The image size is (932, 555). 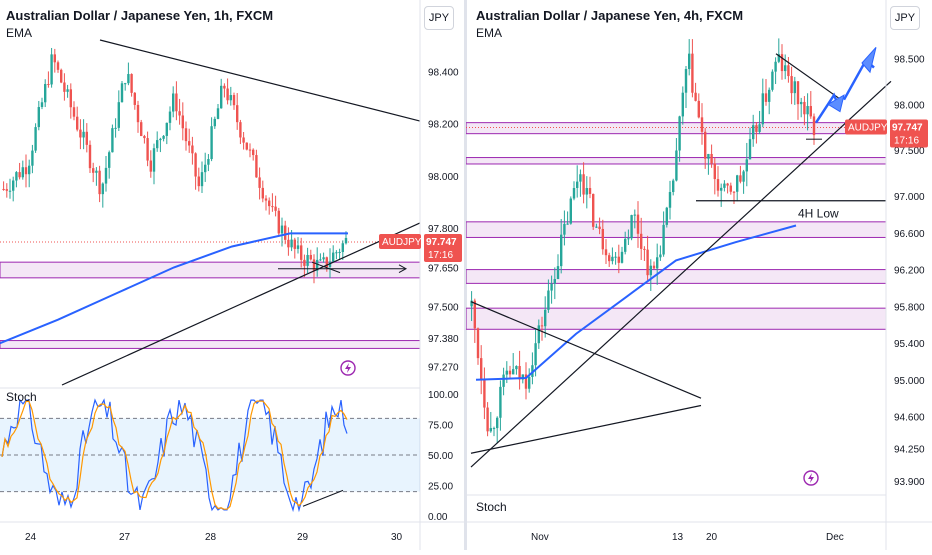 What do you see at coordinates (909, 418) in the screenshot?
I see `price-axis-label: 94.600` at bounding box center [909, 418].